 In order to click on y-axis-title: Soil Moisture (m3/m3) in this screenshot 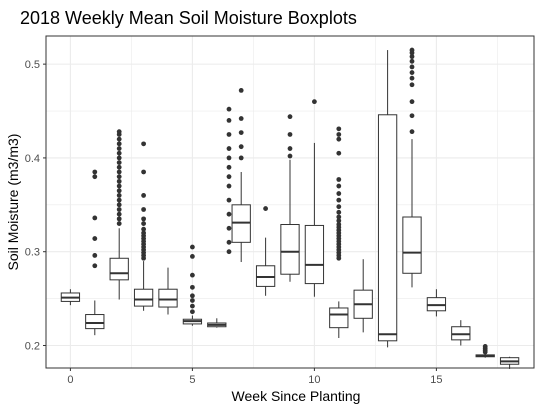, I will do `click(13, 202)`.